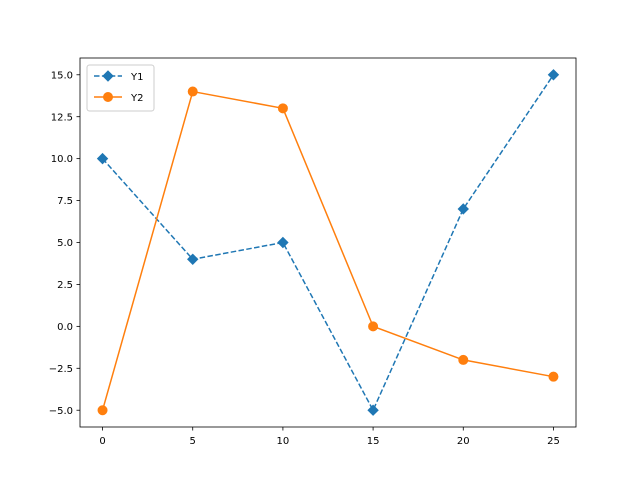  What do you see at coordinates (61, 369) in the screenshot?
I see `y-tick-label: −2.5` at bounding box center [61, 369].